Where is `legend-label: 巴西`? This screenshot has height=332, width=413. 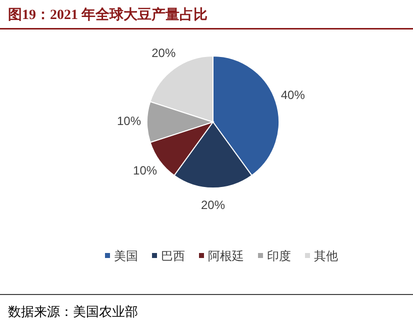
legend-label: 巴西 is located at coordinates (173, 256).